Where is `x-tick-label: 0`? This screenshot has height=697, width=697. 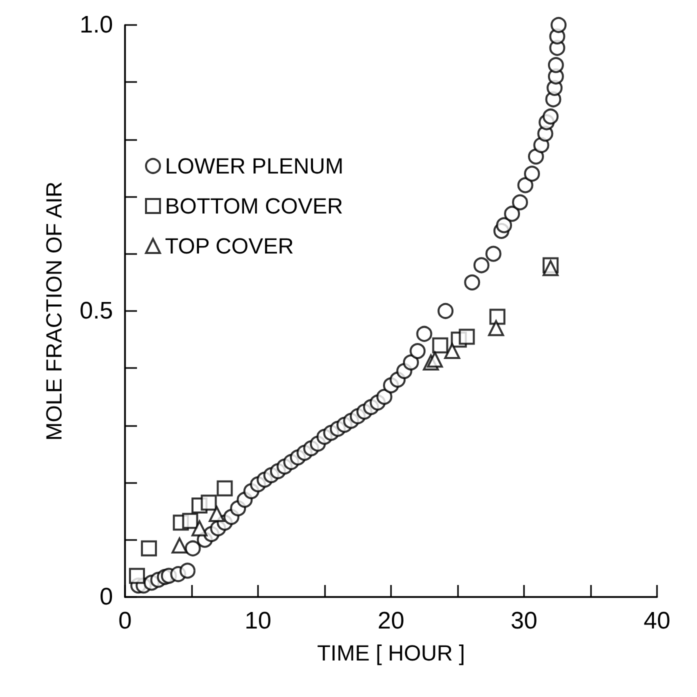
x-tick-label: 0 is located at coordinates (125, 621).